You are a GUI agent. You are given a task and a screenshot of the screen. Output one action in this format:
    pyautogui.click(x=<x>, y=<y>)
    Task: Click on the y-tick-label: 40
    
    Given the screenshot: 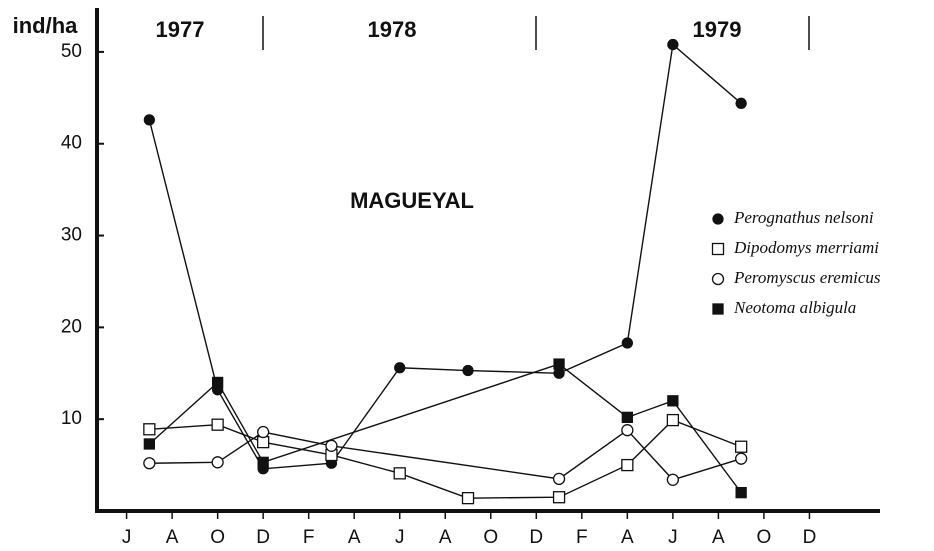 What is the action you would take?
    pyautogui.click(x=71, y=143)
    